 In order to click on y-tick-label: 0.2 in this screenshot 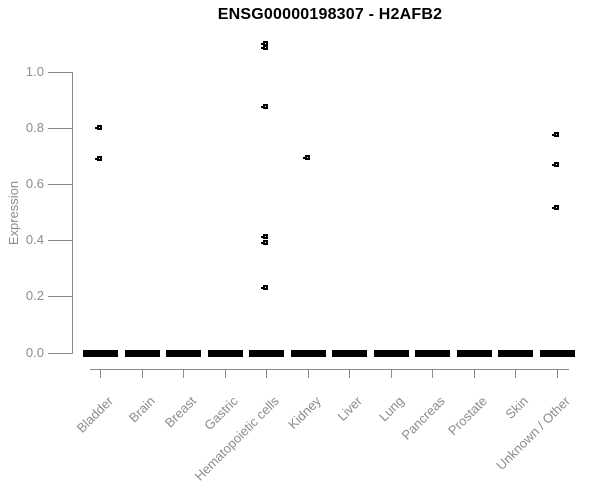, I will do `click(34, 295)`.